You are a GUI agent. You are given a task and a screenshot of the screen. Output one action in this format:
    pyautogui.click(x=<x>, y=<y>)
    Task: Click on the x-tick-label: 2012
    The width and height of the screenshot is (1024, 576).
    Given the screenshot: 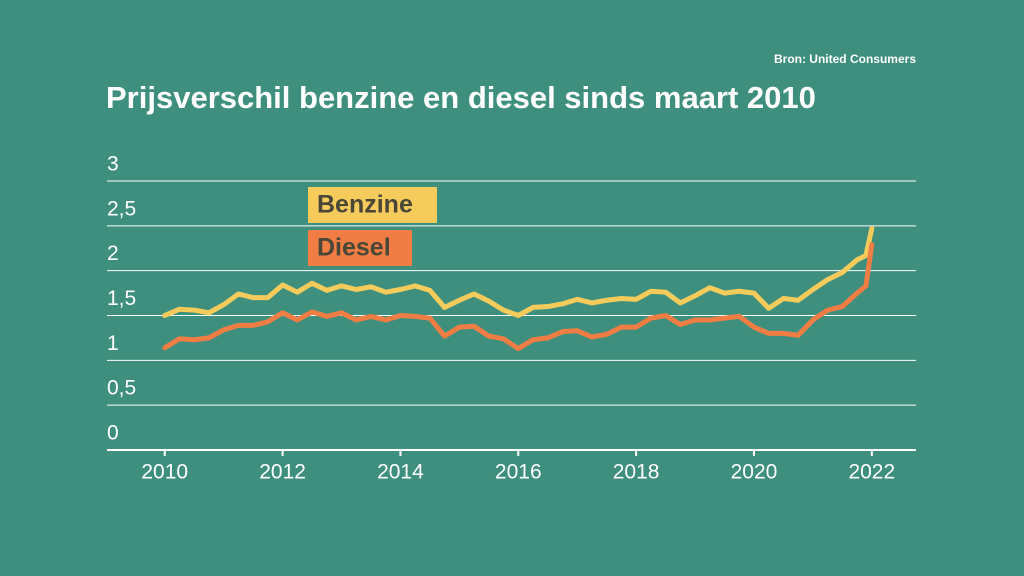 What is the action you would take?
    pyautogui.click(x=282, y=472)
    